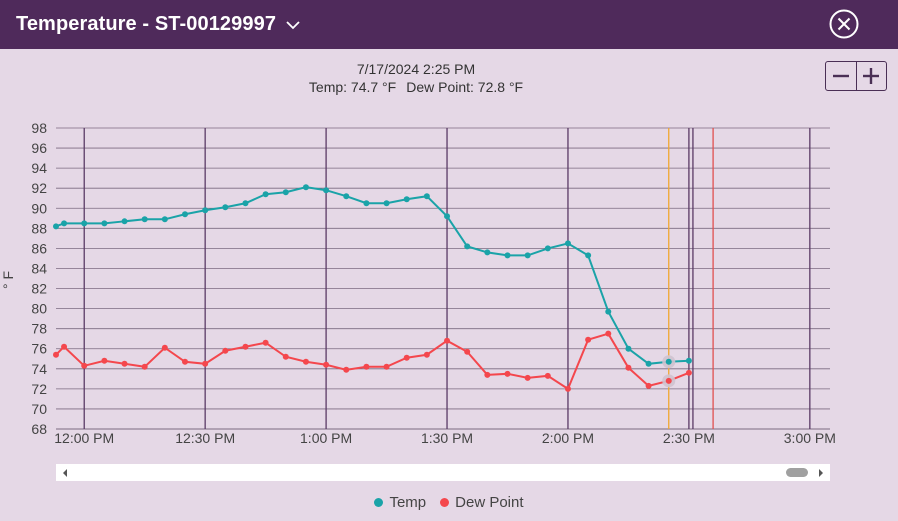 This screenshot has height=521, width=898. I want to click on y-tick-label: 80, so click(39, 309).